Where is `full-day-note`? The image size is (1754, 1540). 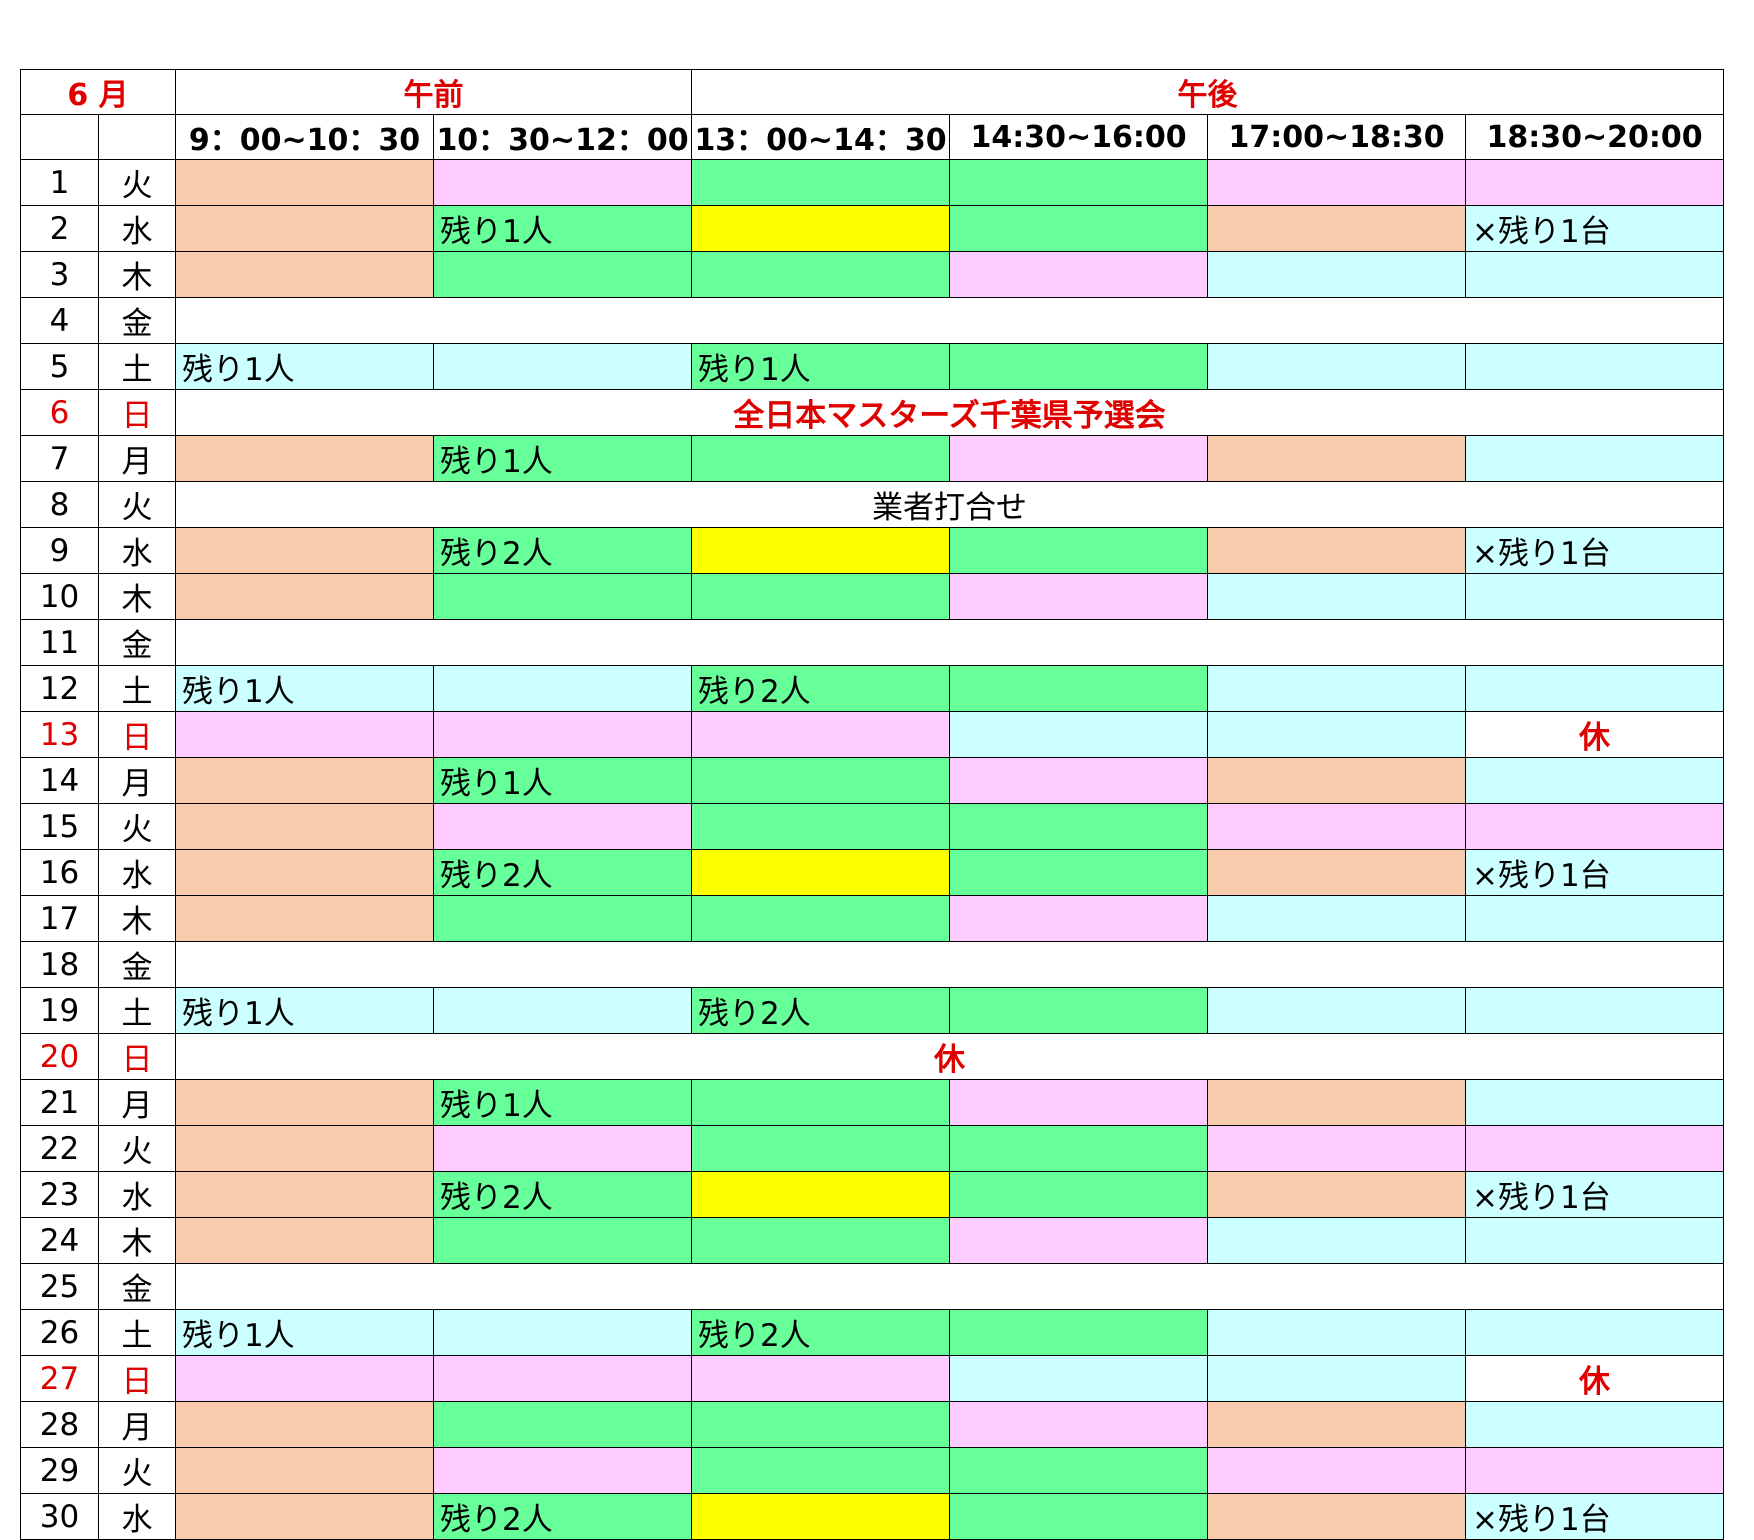 full-day-note is located at coordinates (950, 1286).